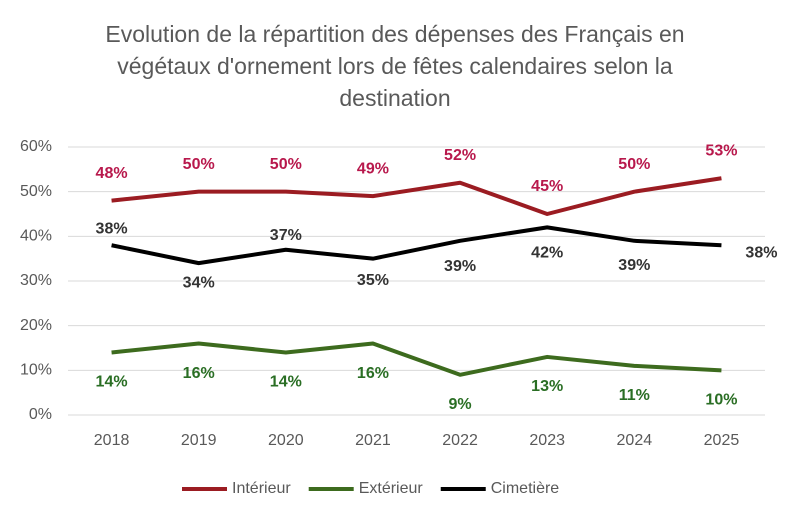  What do you see at coordinates (36, 370) in the screenshot?
I see `y-tick-label: 10%` at bounding box center [36, 370].